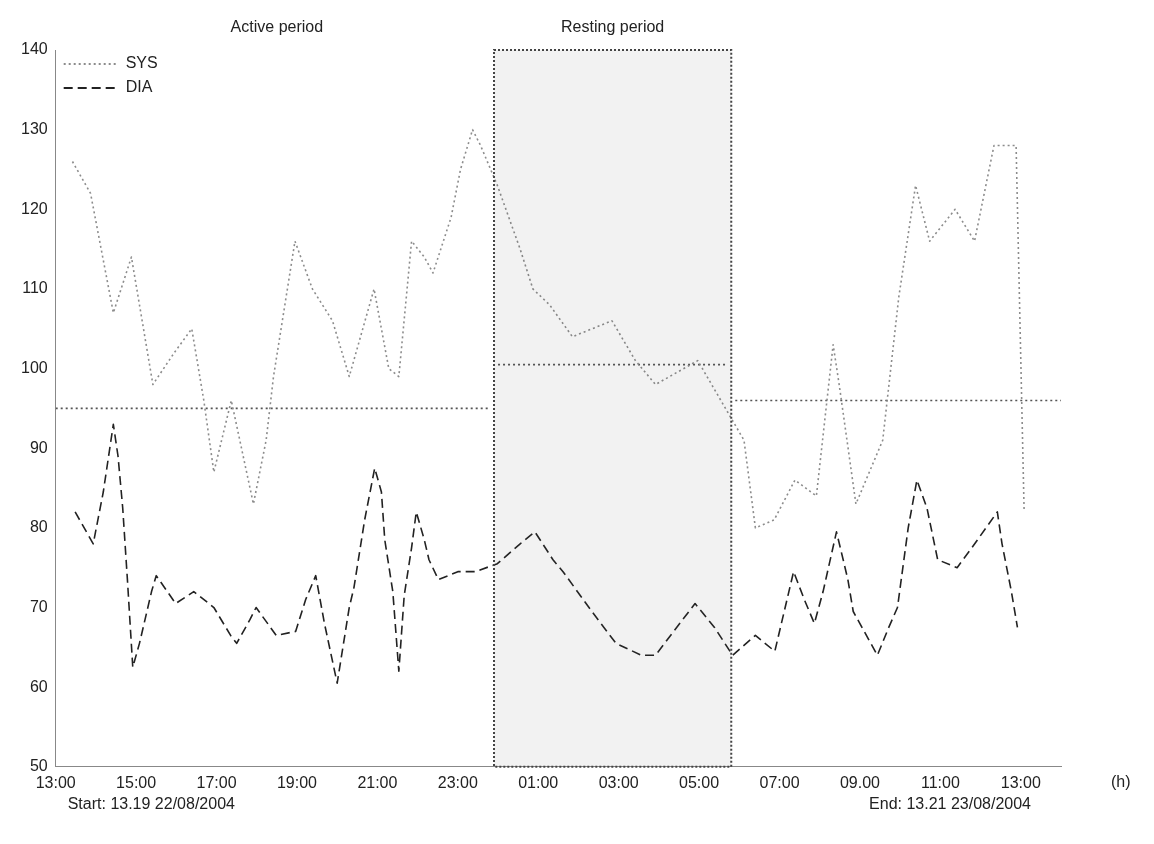 The height and width of the screenshot is (844, 1154). Describe the element at coordinates (38, 447) in the screenshot. I see `y-tick-label: 90` at that location.